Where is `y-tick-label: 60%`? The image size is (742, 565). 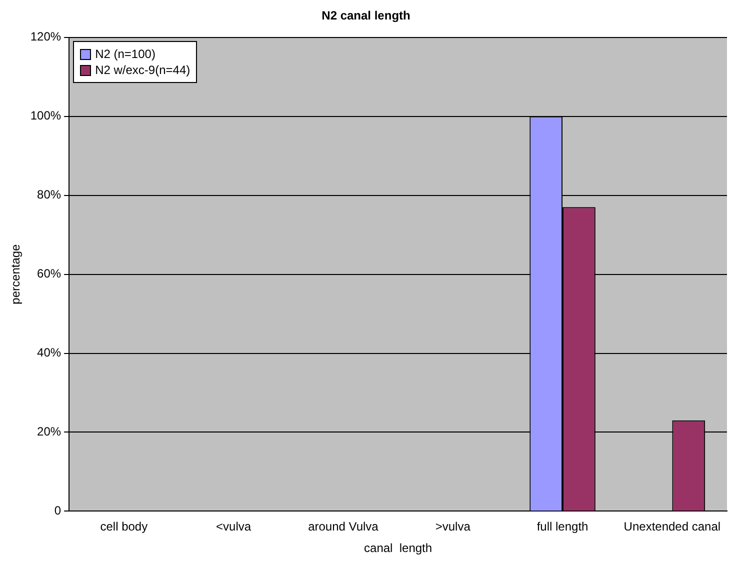
y-tick-label: 60% is located at coordinates (49, 273).